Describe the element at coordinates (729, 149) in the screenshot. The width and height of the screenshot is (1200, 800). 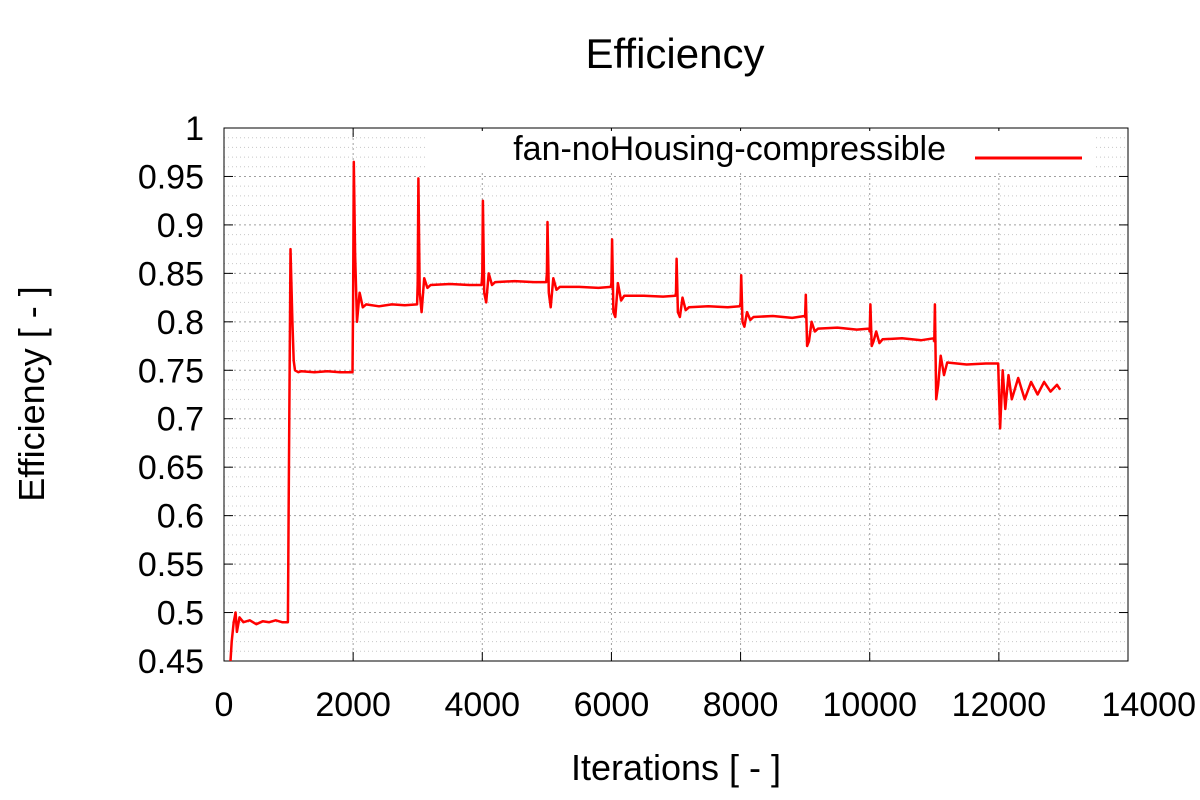
I see `legend-label: fan-noHousing-compressible` at that location.